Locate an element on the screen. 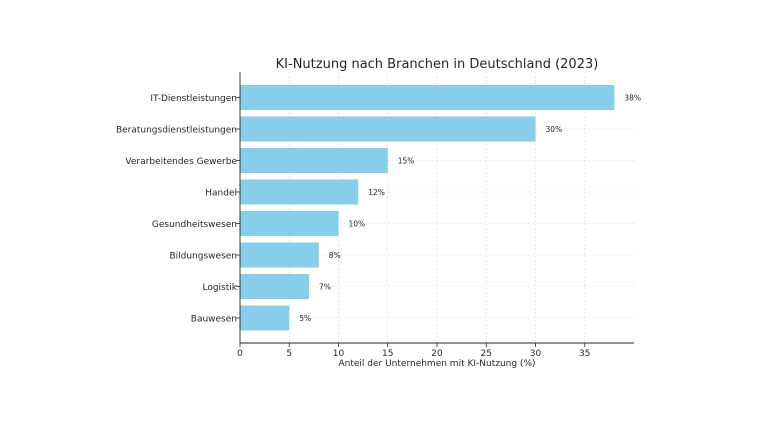 Image resolution: width=758 pixels, height=426 pixels. x-tick-label: 15 is located at coordinates (387, 354).